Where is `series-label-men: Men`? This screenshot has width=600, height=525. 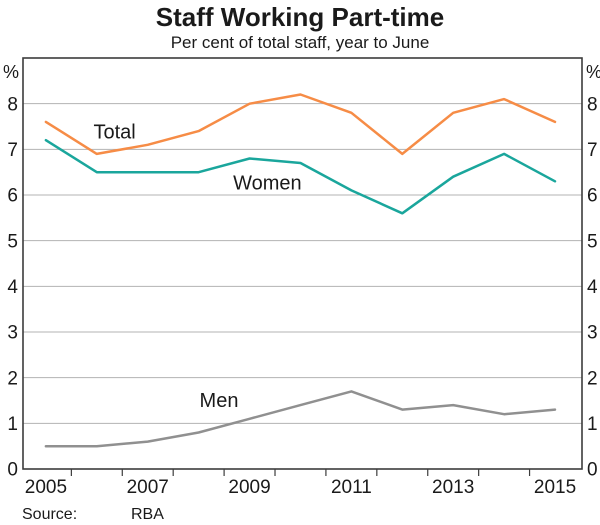
series-label-men: Men is located at coordinates (219, 401).